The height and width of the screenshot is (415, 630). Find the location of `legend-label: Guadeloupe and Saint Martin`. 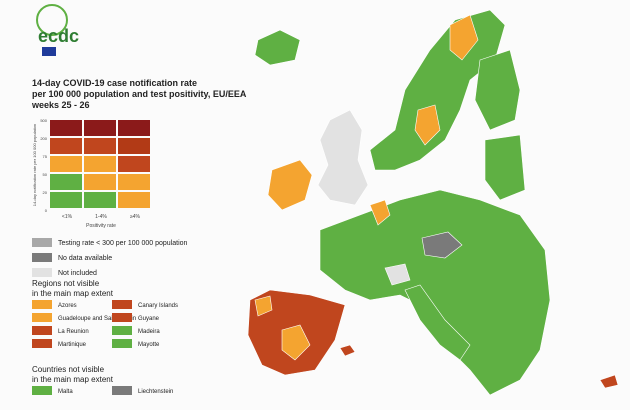

legend-label: Guadeloupe and Saint Martin is located at coordinates (97, 319).